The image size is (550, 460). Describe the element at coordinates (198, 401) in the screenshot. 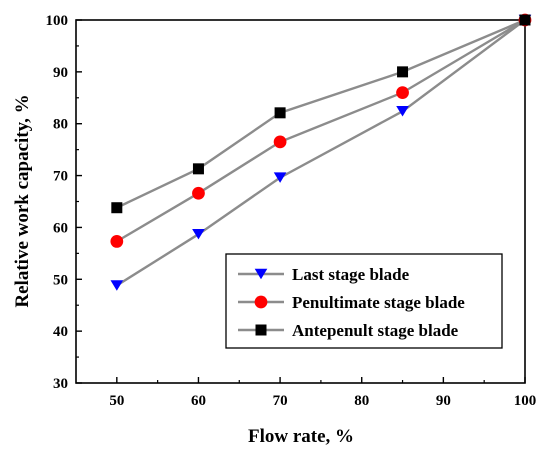

I see `x-tick-label-60: 60` at that location.